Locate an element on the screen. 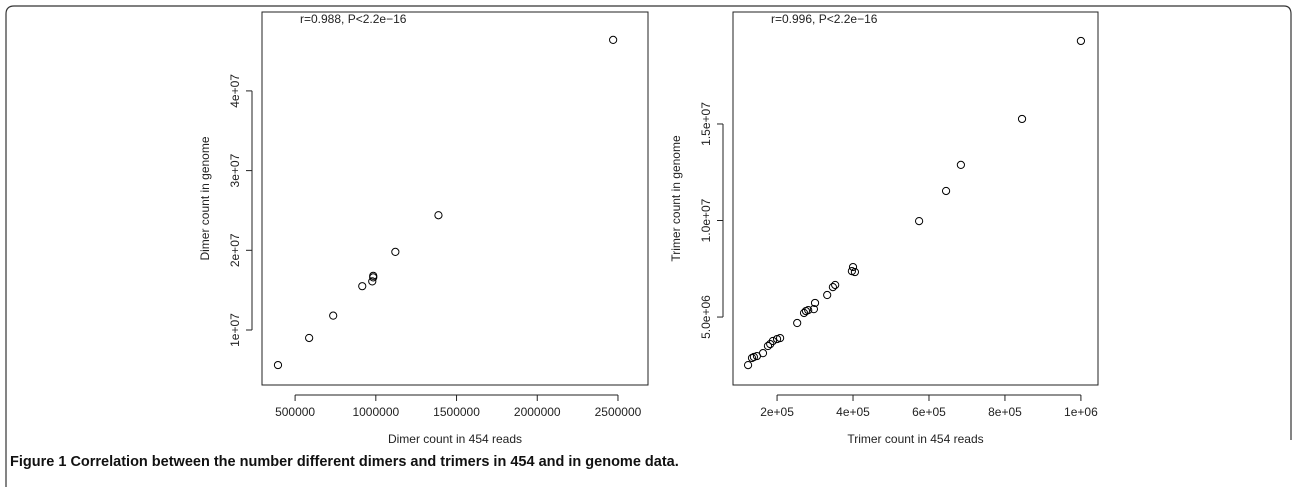 The height and width of the screenshot is (487, 1292). x-axis-label: Trimer count in 454 reads is located at coordinates (915, 439).